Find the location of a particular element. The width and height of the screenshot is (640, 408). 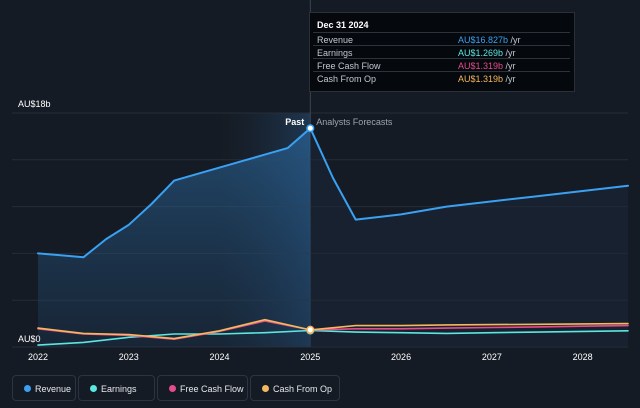

legend-item-earnings: Earnings is located at coordinates (116, 388).